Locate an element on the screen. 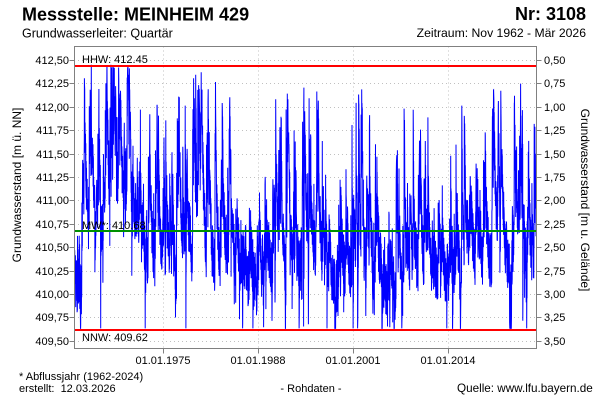 This screenshot has width=600, height=400. svg-text: 1,50 is located at coordinates (554, 155).